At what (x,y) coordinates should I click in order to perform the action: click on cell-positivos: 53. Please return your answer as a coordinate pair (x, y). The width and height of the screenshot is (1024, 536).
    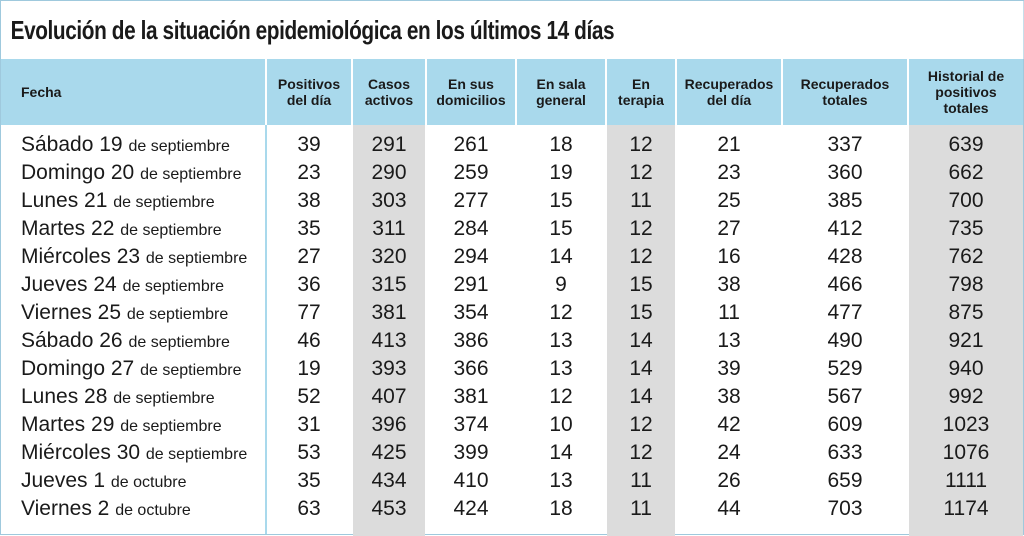
    Looking at the image, I should click on (309, 452).